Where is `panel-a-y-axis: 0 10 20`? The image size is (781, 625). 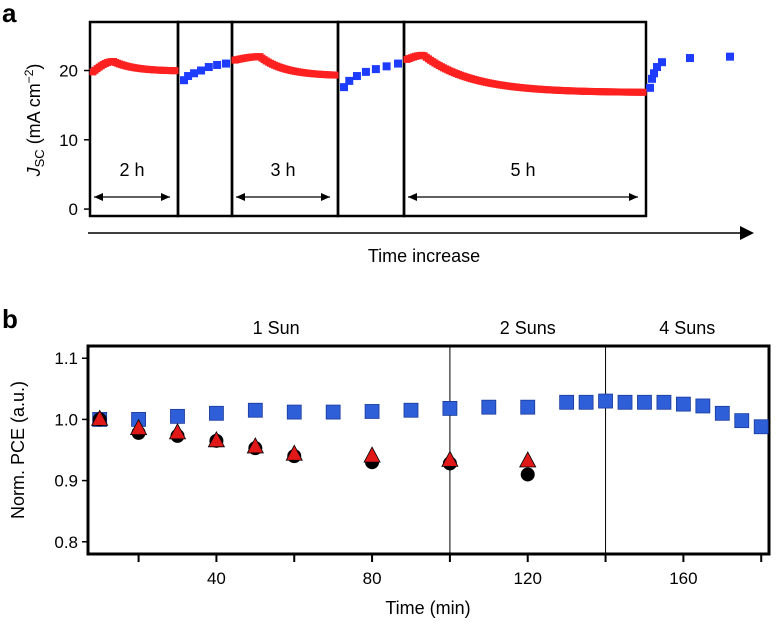
panel-a-y-axis: 0 10 20 is located at coordinates (74, 140).